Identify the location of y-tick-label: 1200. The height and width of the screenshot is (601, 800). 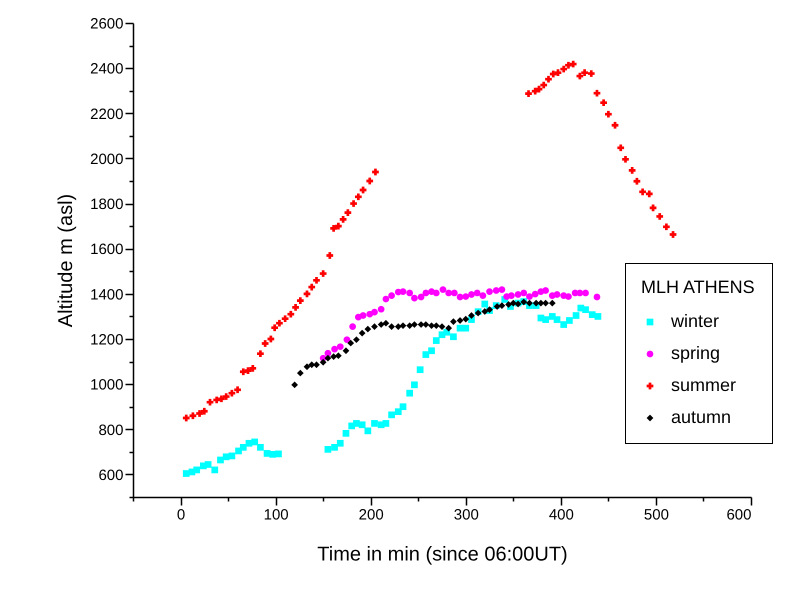
(107, 340).